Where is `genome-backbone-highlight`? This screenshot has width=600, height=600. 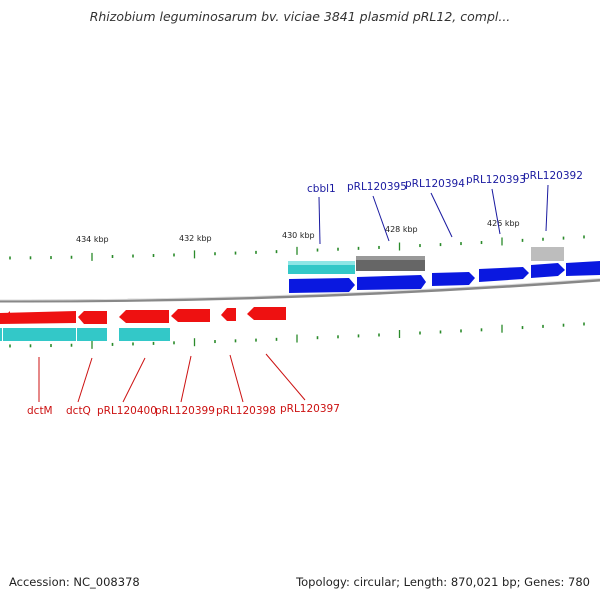 genome-backbone-highlight is located at coordinates (300, 289).